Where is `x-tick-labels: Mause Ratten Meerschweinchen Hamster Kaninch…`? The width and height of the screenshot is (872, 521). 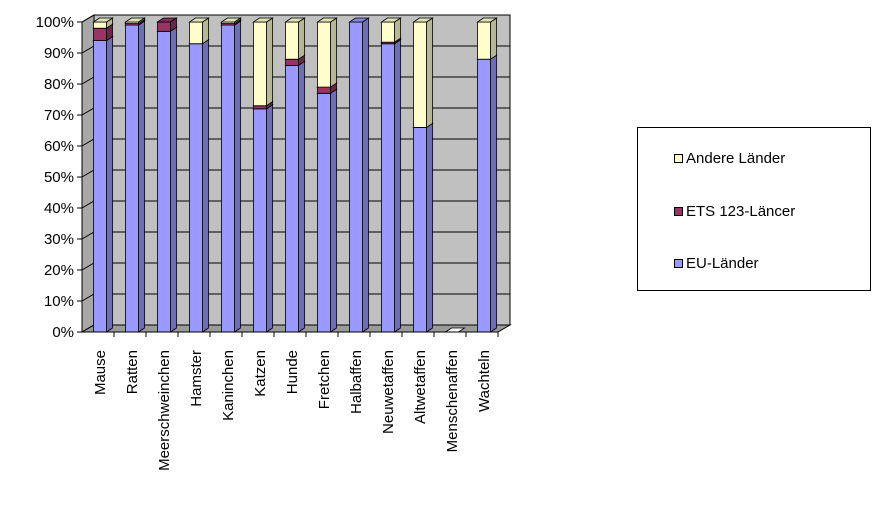
x-tick-labels: Mause Ratten Meerschweinchen Hamster Kaninch… is located at coordinates (292, 410).